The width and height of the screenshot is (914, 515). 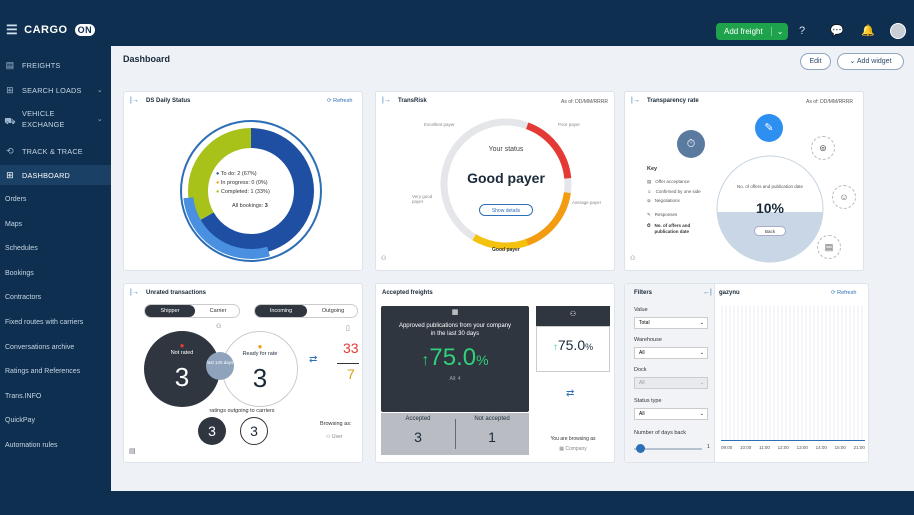 I want to click on all-bookings: All bookings: 3, so click(x=251, y=206).